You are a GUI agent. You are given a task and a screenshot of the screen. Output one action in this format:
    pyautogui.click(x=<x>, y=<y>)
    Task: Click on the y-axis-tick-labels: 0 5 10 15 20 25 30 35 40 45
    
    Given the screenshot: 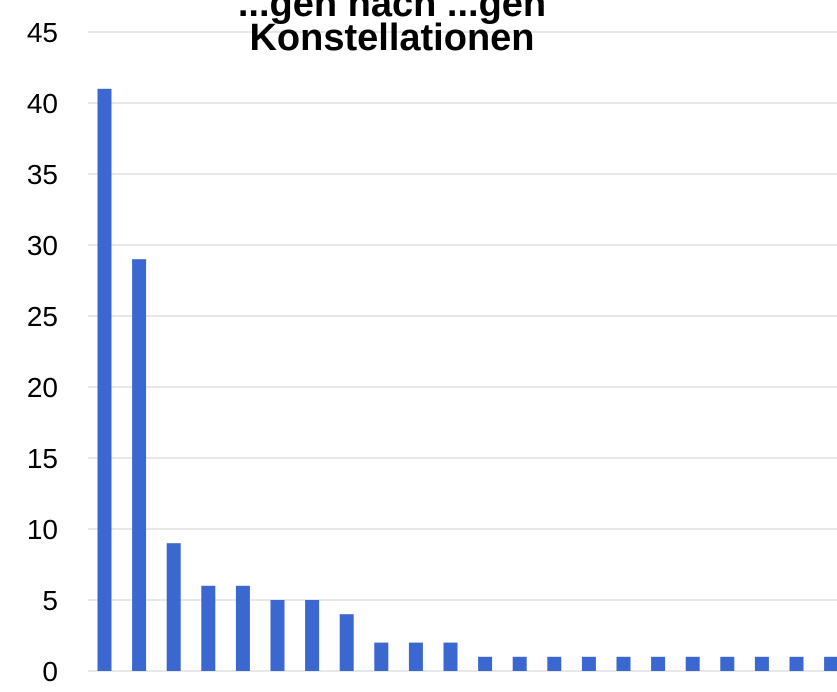 What is the action you would take?
    pyautogui.click(x=42, y=352)
    